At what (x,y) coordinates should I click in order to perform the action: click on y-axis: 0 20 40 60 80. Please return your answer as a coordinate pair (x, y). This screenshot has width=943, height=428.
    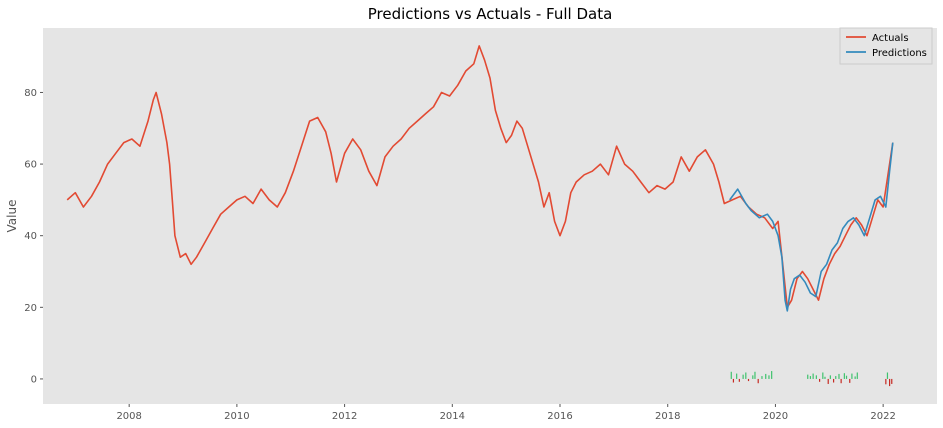
    Looking at the image, I should click on (33, 236).